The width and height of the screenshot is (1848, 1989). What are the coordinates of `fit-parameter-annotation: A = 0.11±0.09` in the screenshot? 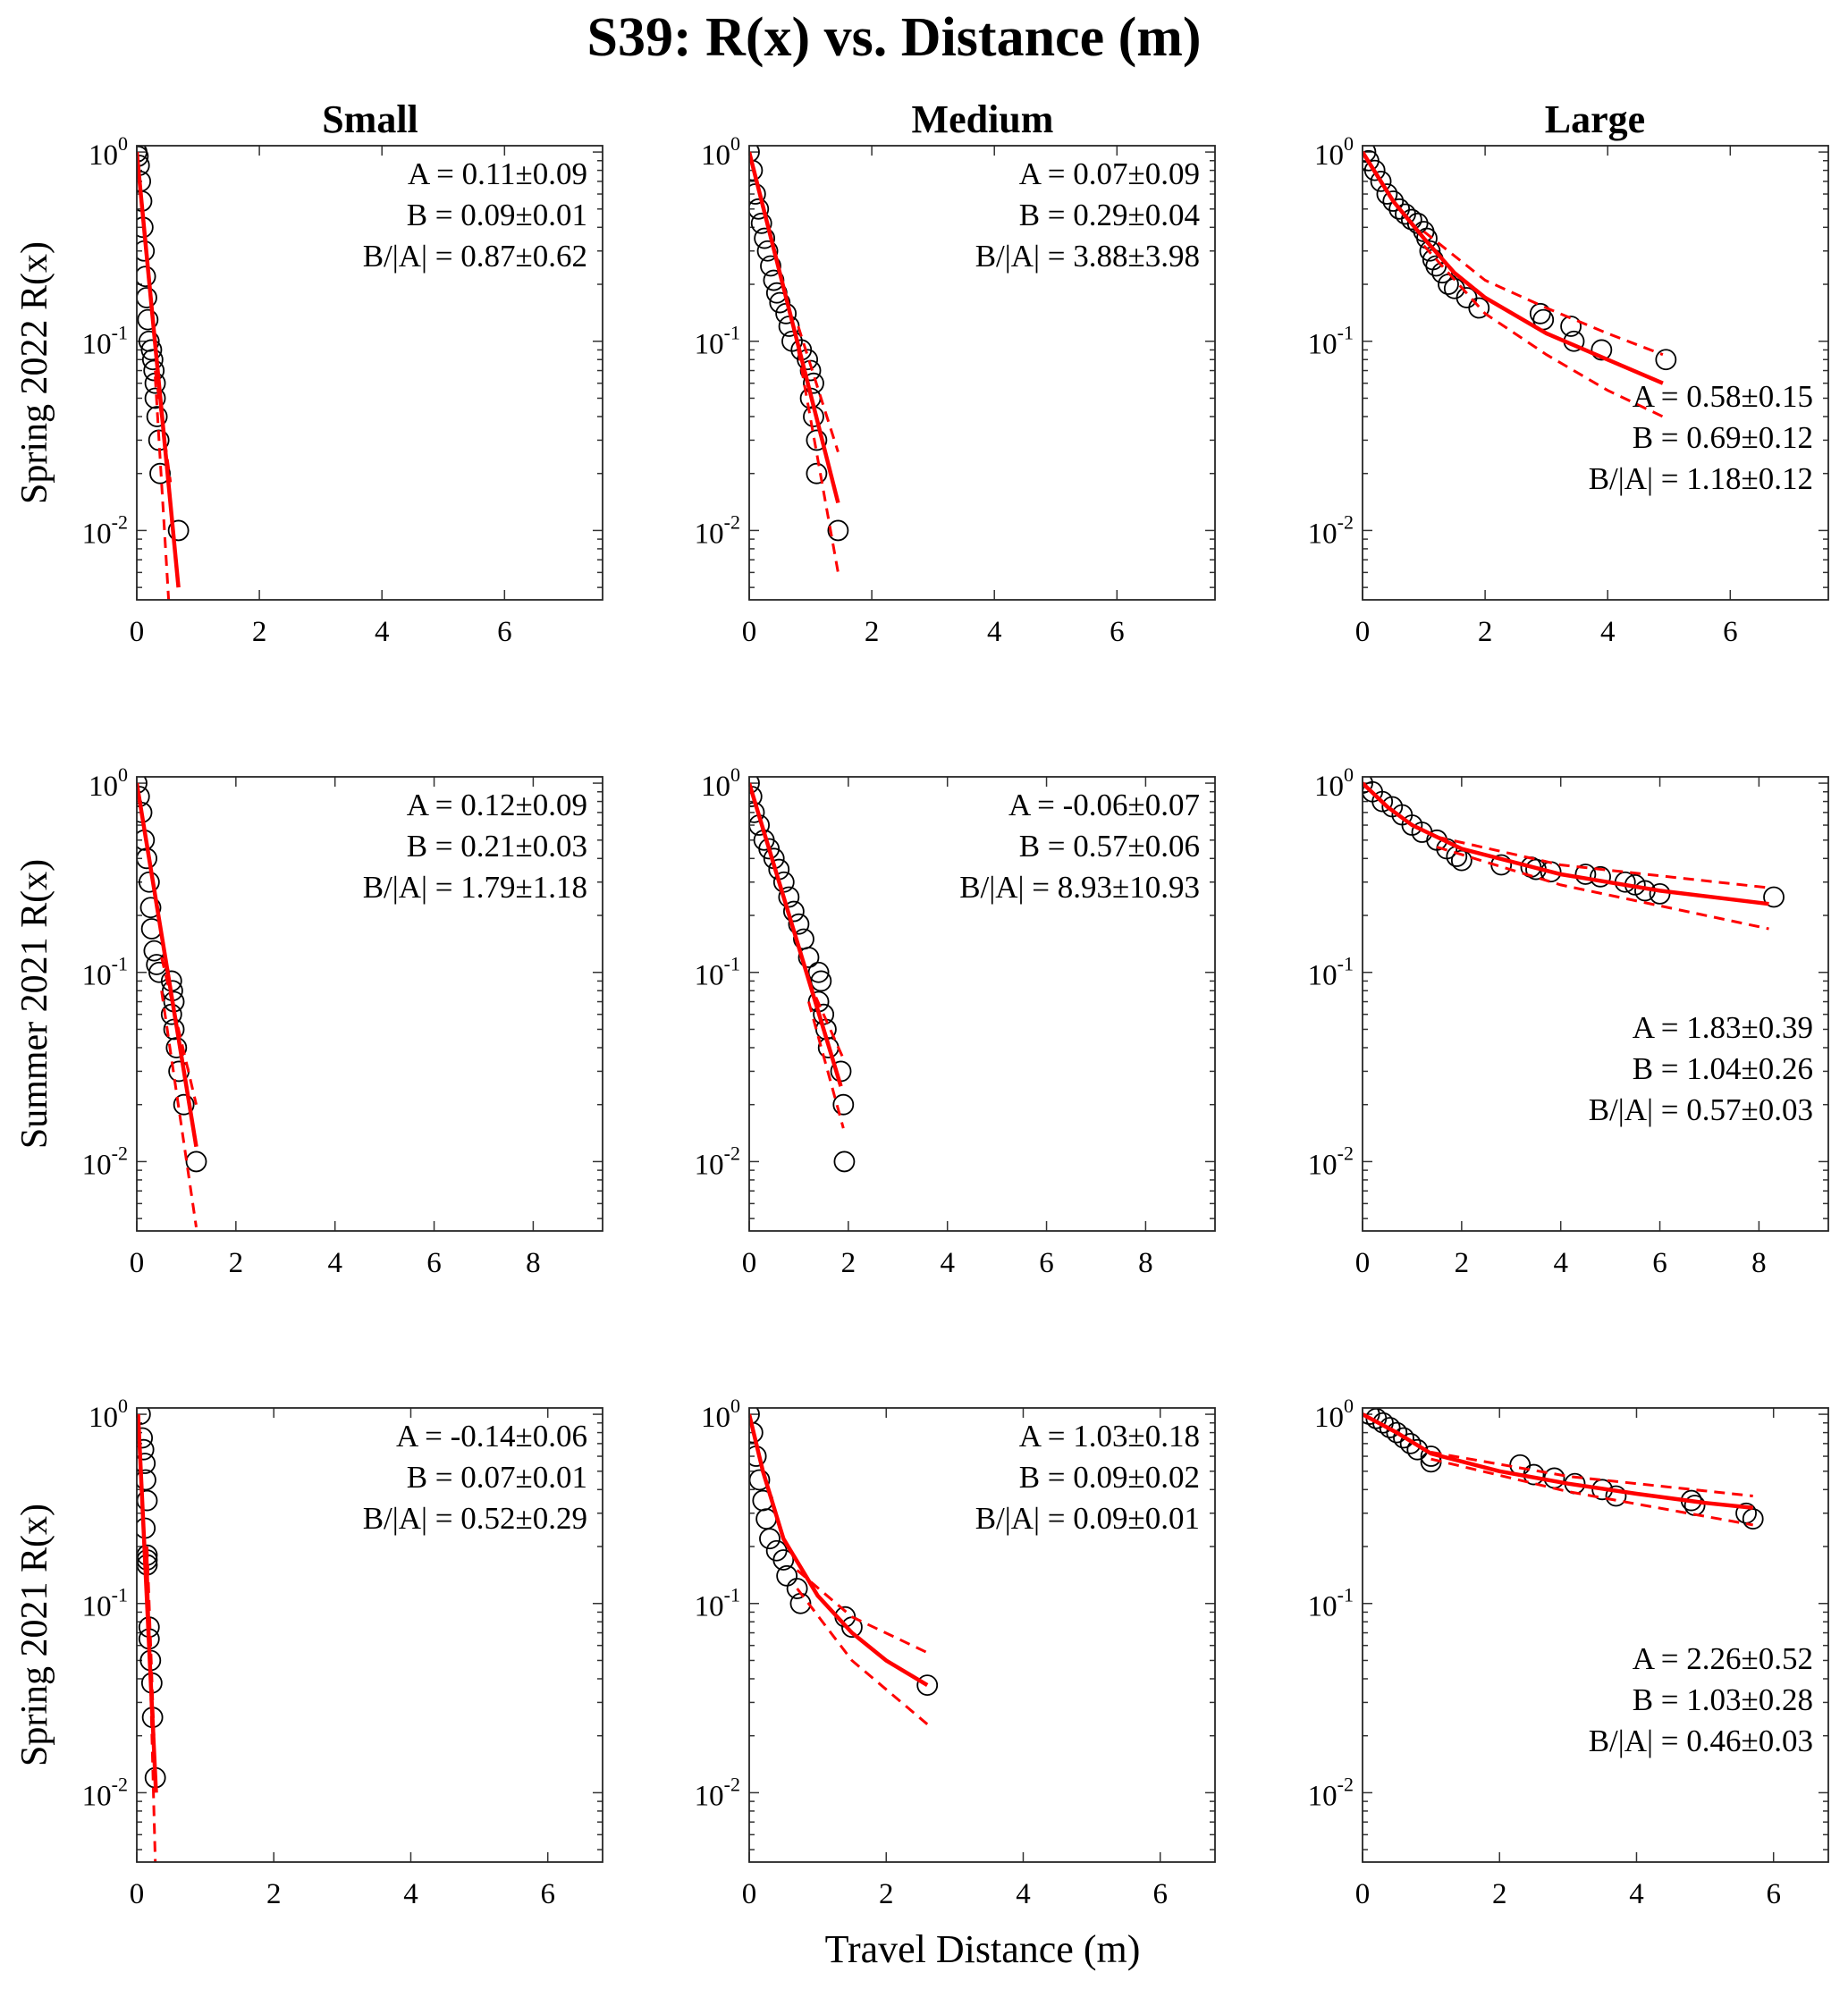 It's located at (497, 173).